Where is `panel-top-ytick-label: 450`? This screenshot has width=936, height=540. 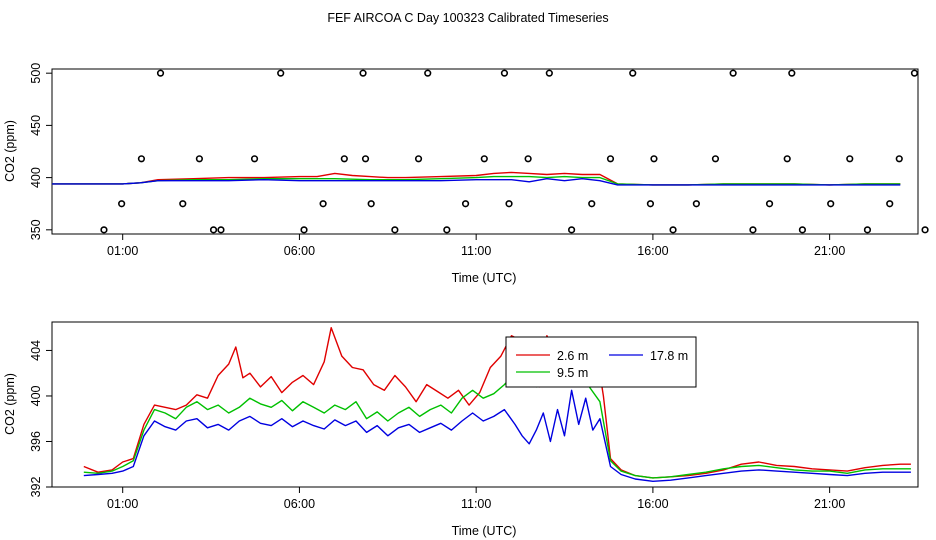 panel-top-ytick-label: 450 is located at coordinates (36, 125).